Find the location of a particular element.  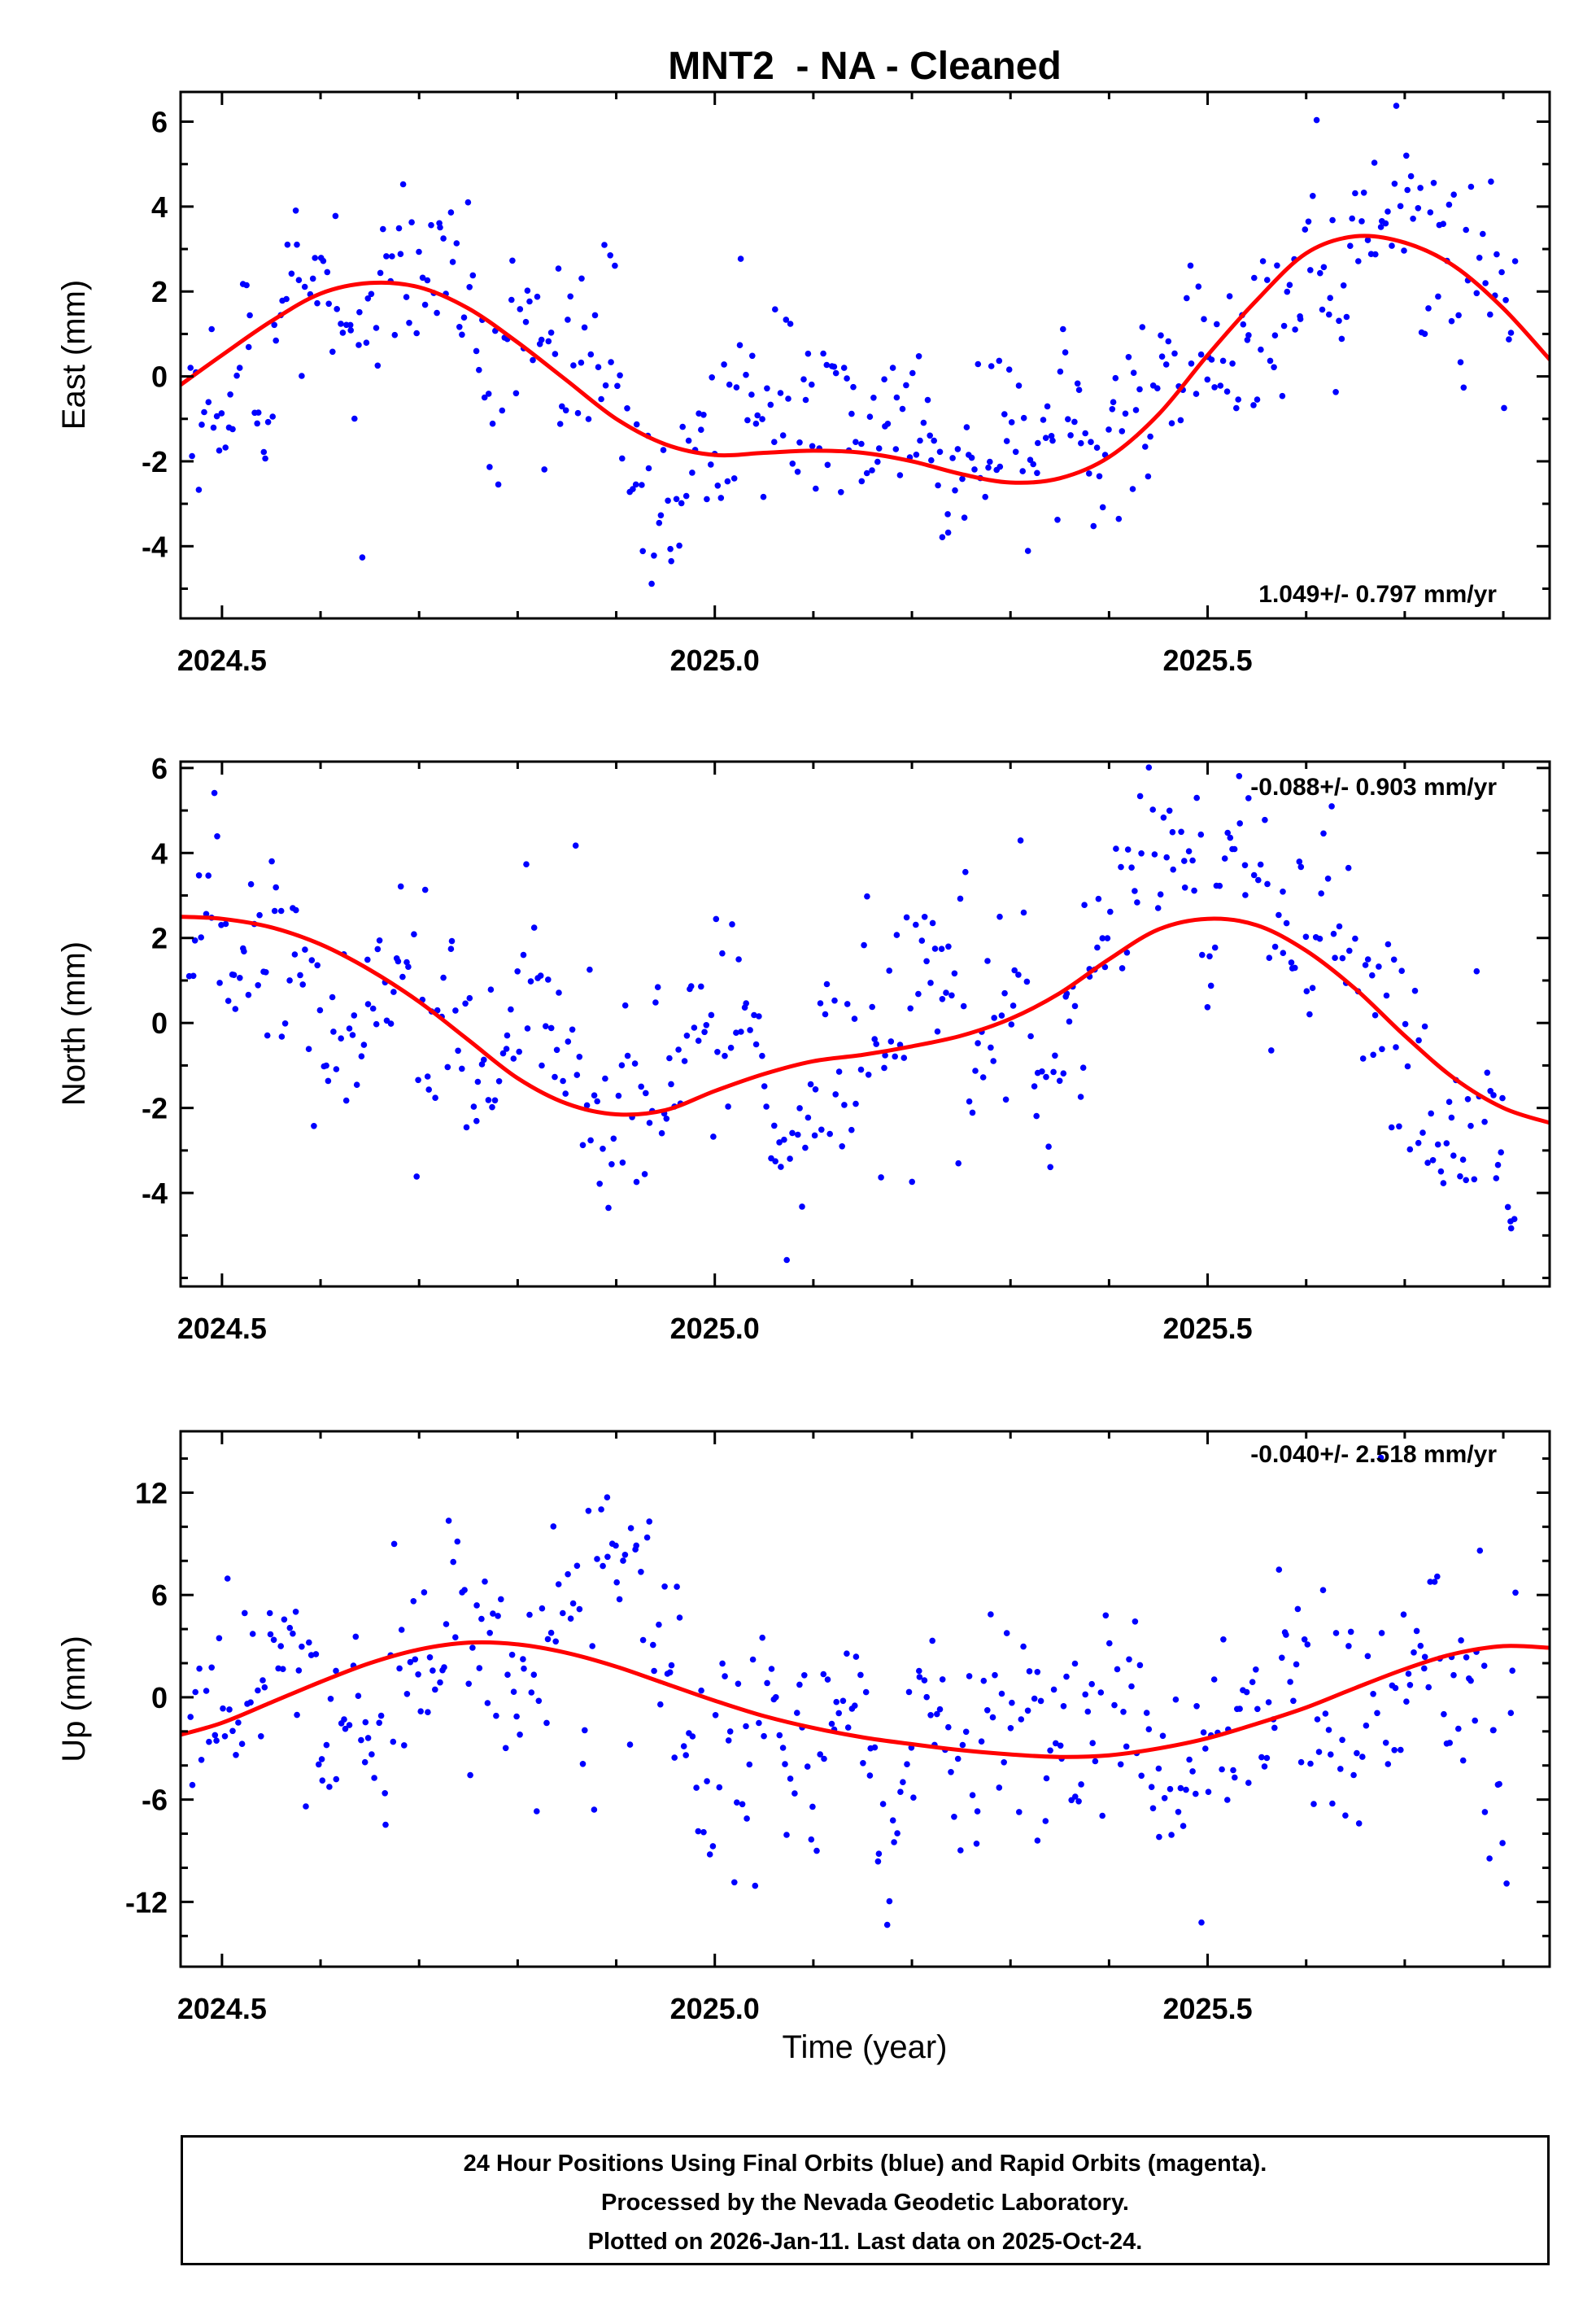

x-tick-label: 2025.0 is located at coordinates (715, 1328).